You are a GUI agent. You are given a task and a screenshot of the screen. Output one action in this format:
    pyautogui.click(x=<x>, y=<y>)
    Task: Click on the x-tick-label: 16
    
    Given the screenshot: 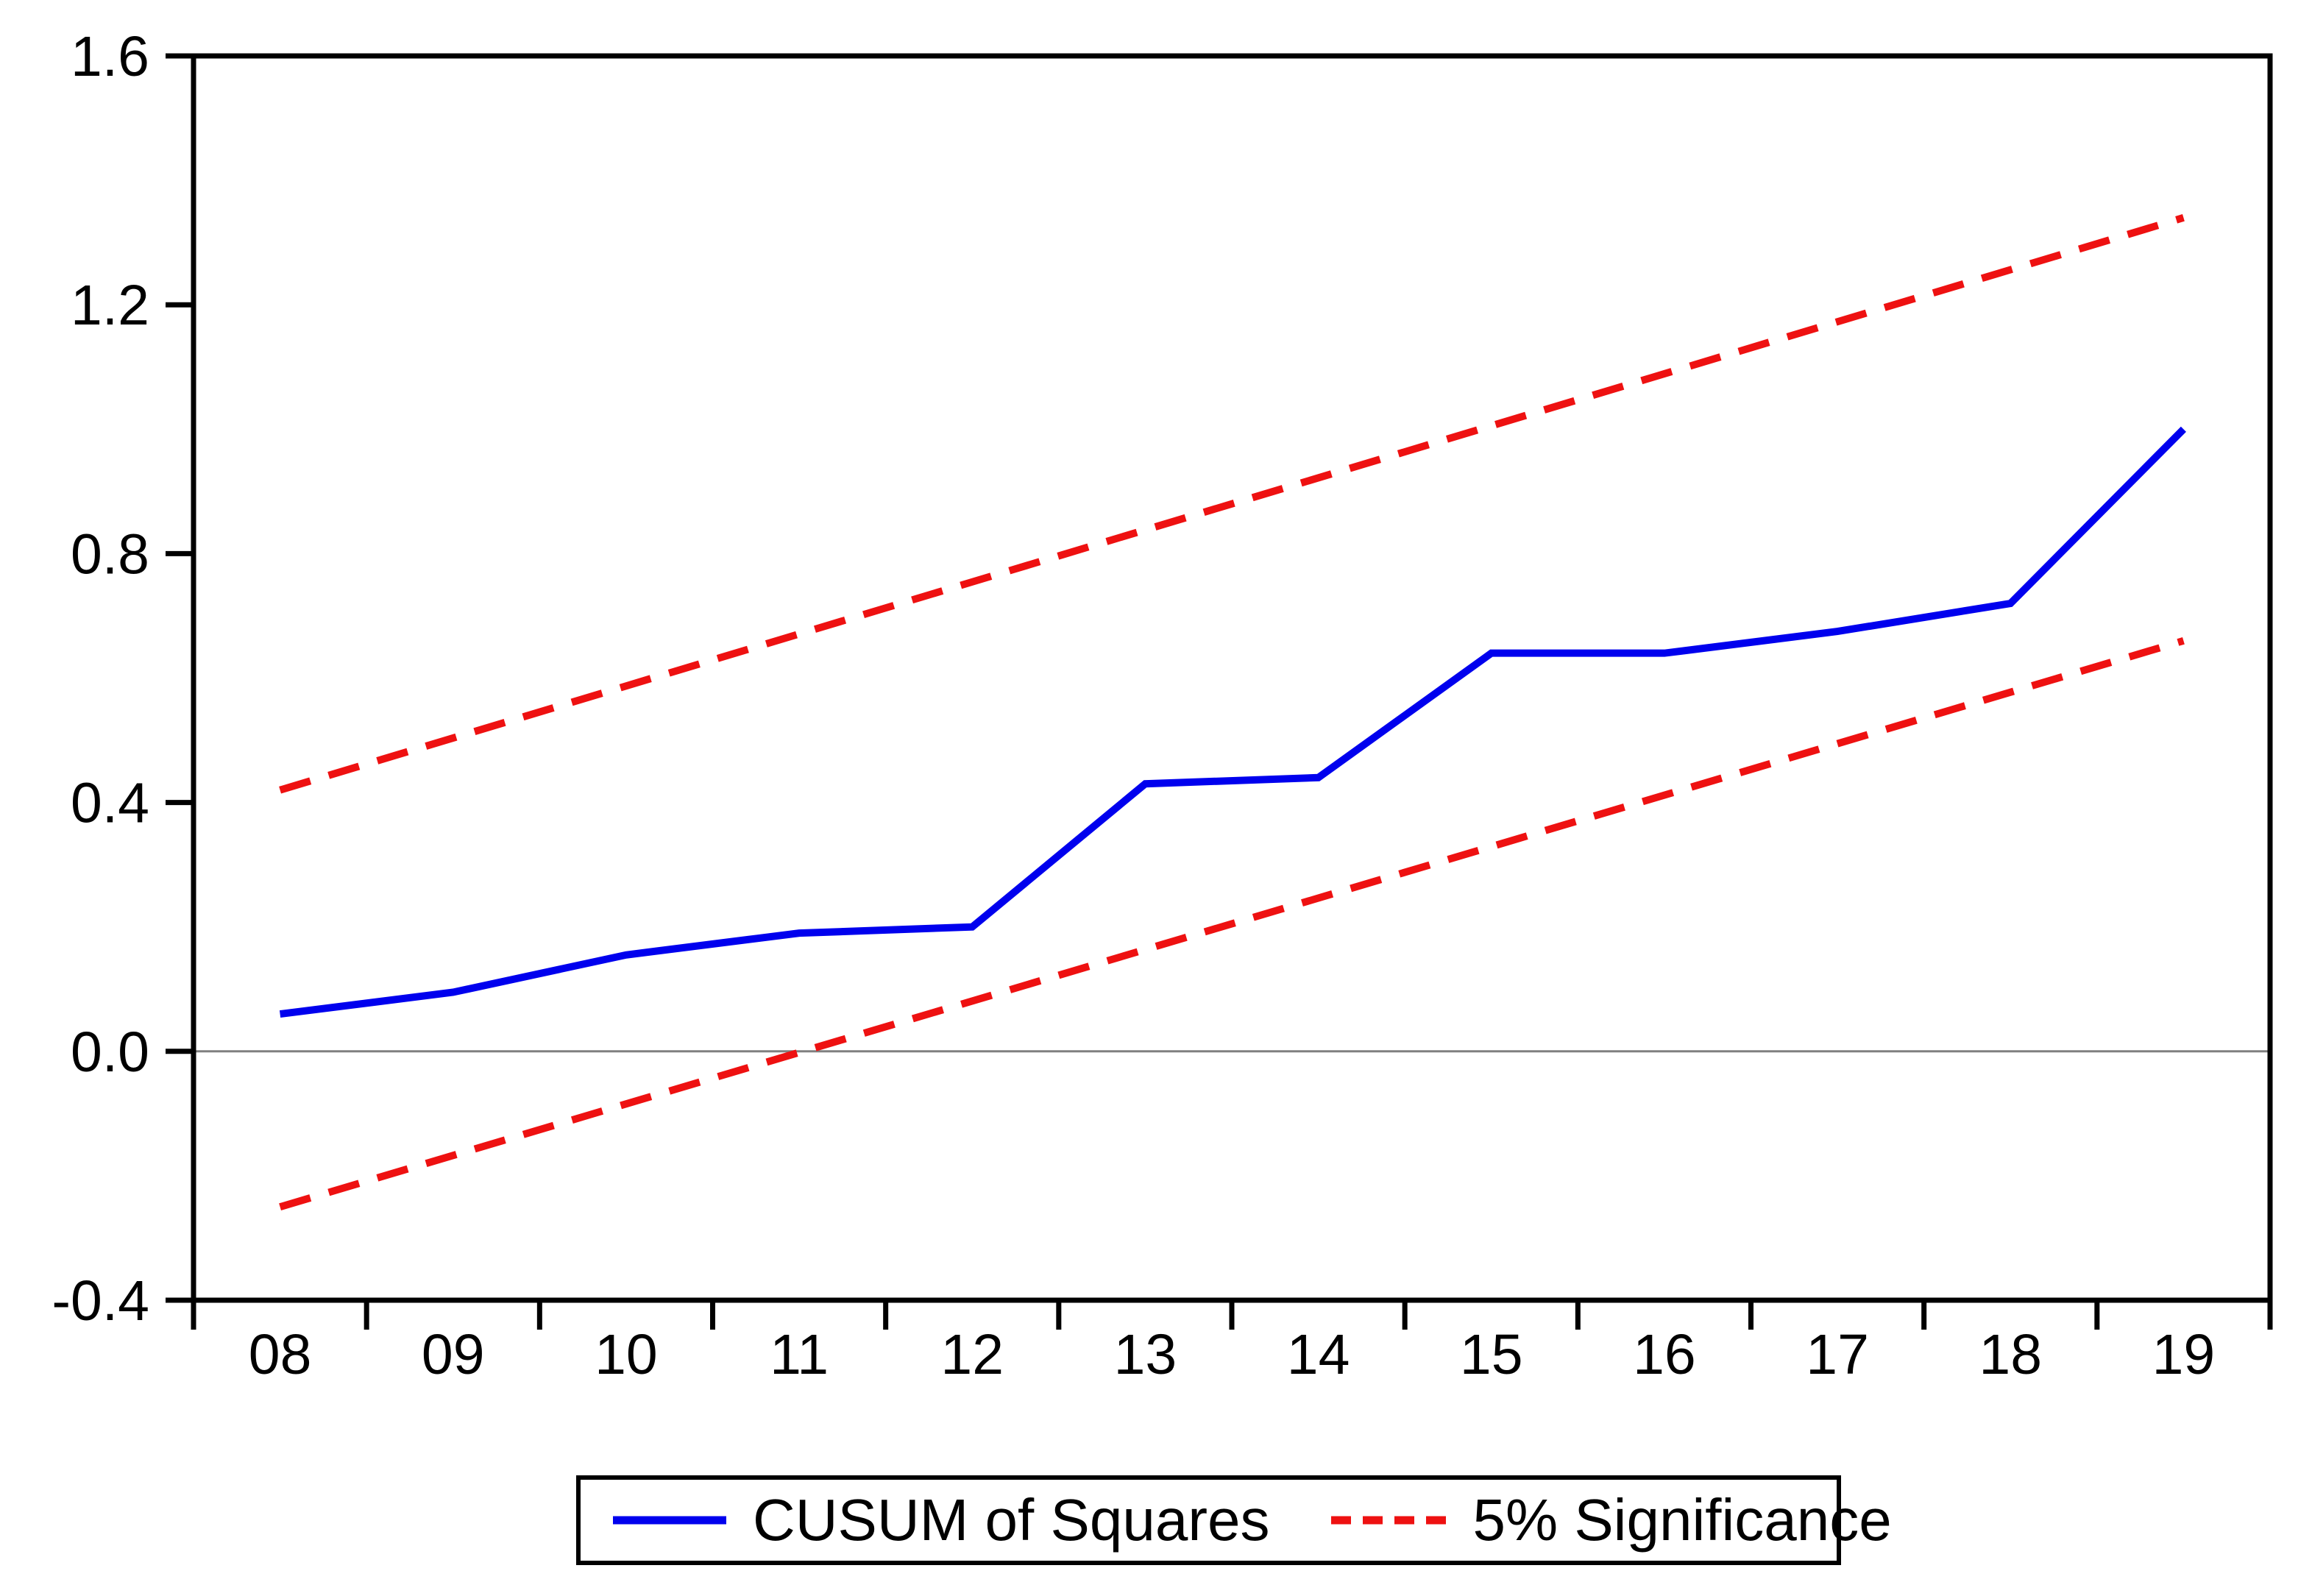 What is the action you would take?
    pyautogui.click(x=1664, y=1354)
    